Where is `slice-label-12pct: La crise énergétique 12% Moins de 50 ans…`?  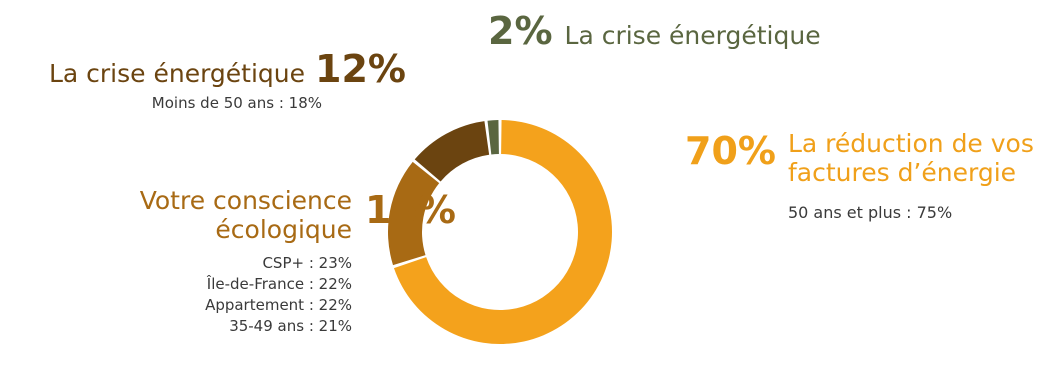
slice-label-12pct: La crise énergétique 12% Moins de 50 ans… is located at coordinates (227, 82).